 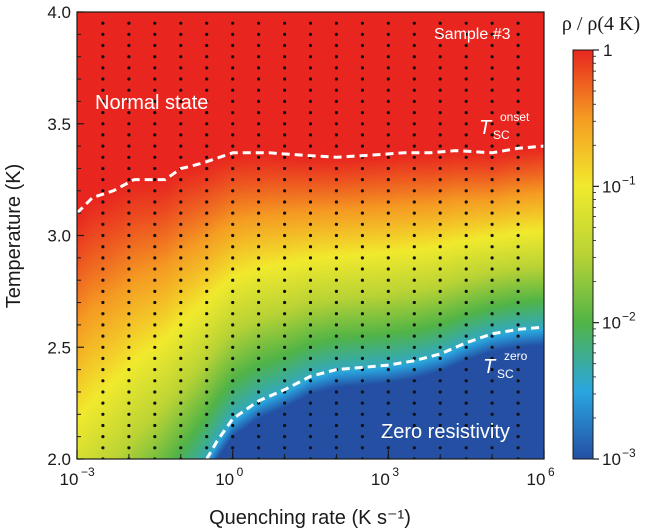 I want to click on y-tick-label: 4.0, so click(x=59, y=12).